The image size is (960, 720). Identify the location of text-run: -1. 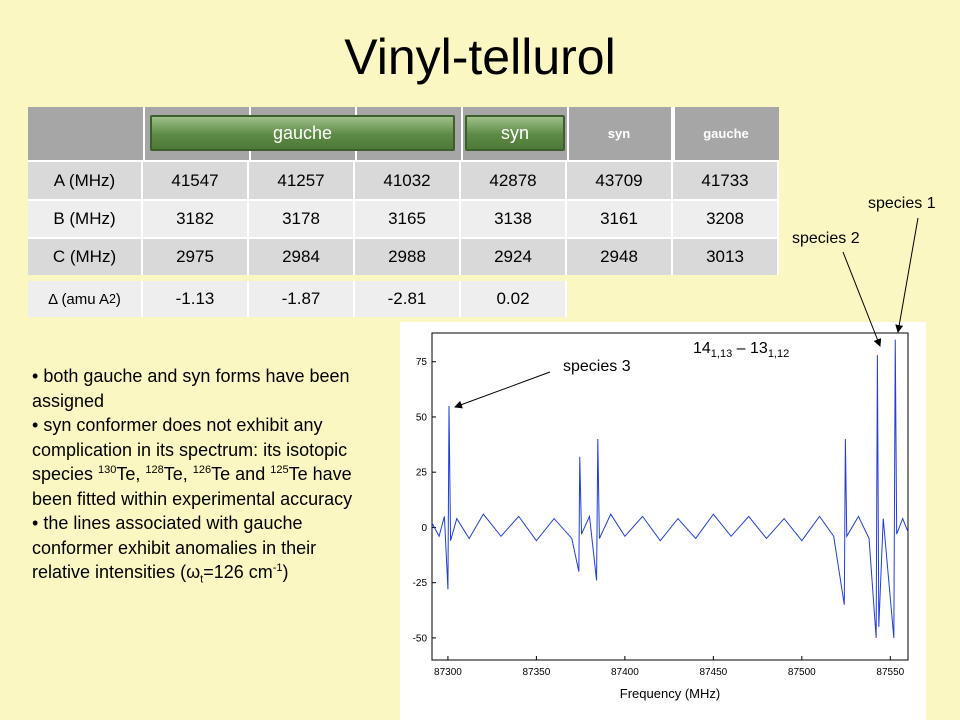
(277, 568).